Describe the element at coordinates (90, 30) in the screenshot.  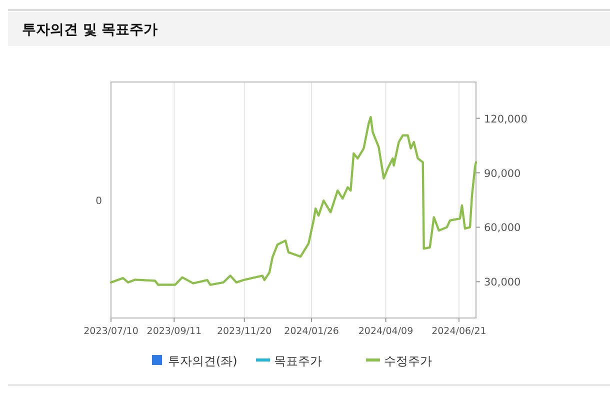
I see `chart-title: 투자의견 및 목표주가` at that location.